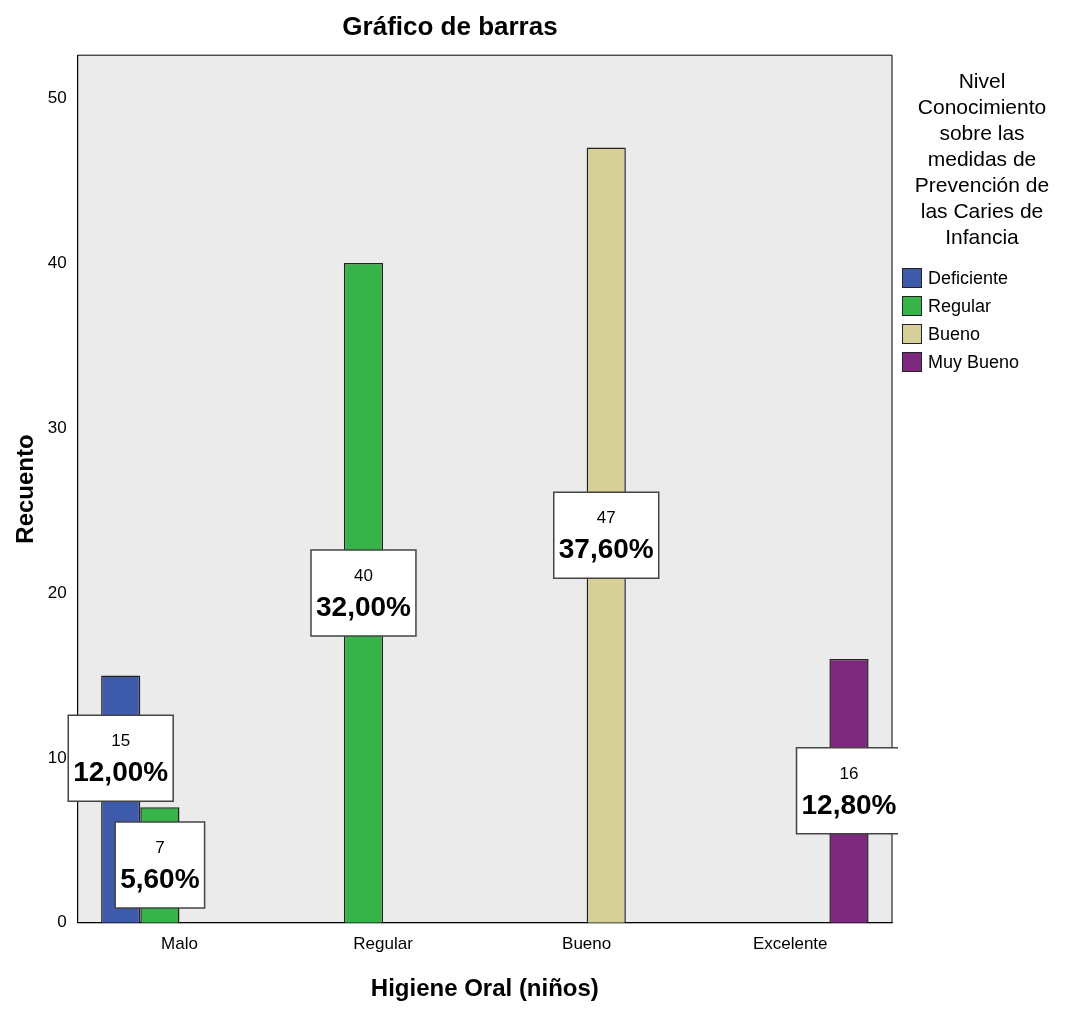 Image resolution: width=1075 pixels, height=1019 pixels. Describe the element at coordinates (982, 159) in the screenshot. I see `legend-title: Nivel Conocimiento sobre las medidas de Prevención de las Caries de Infancia` at that location.